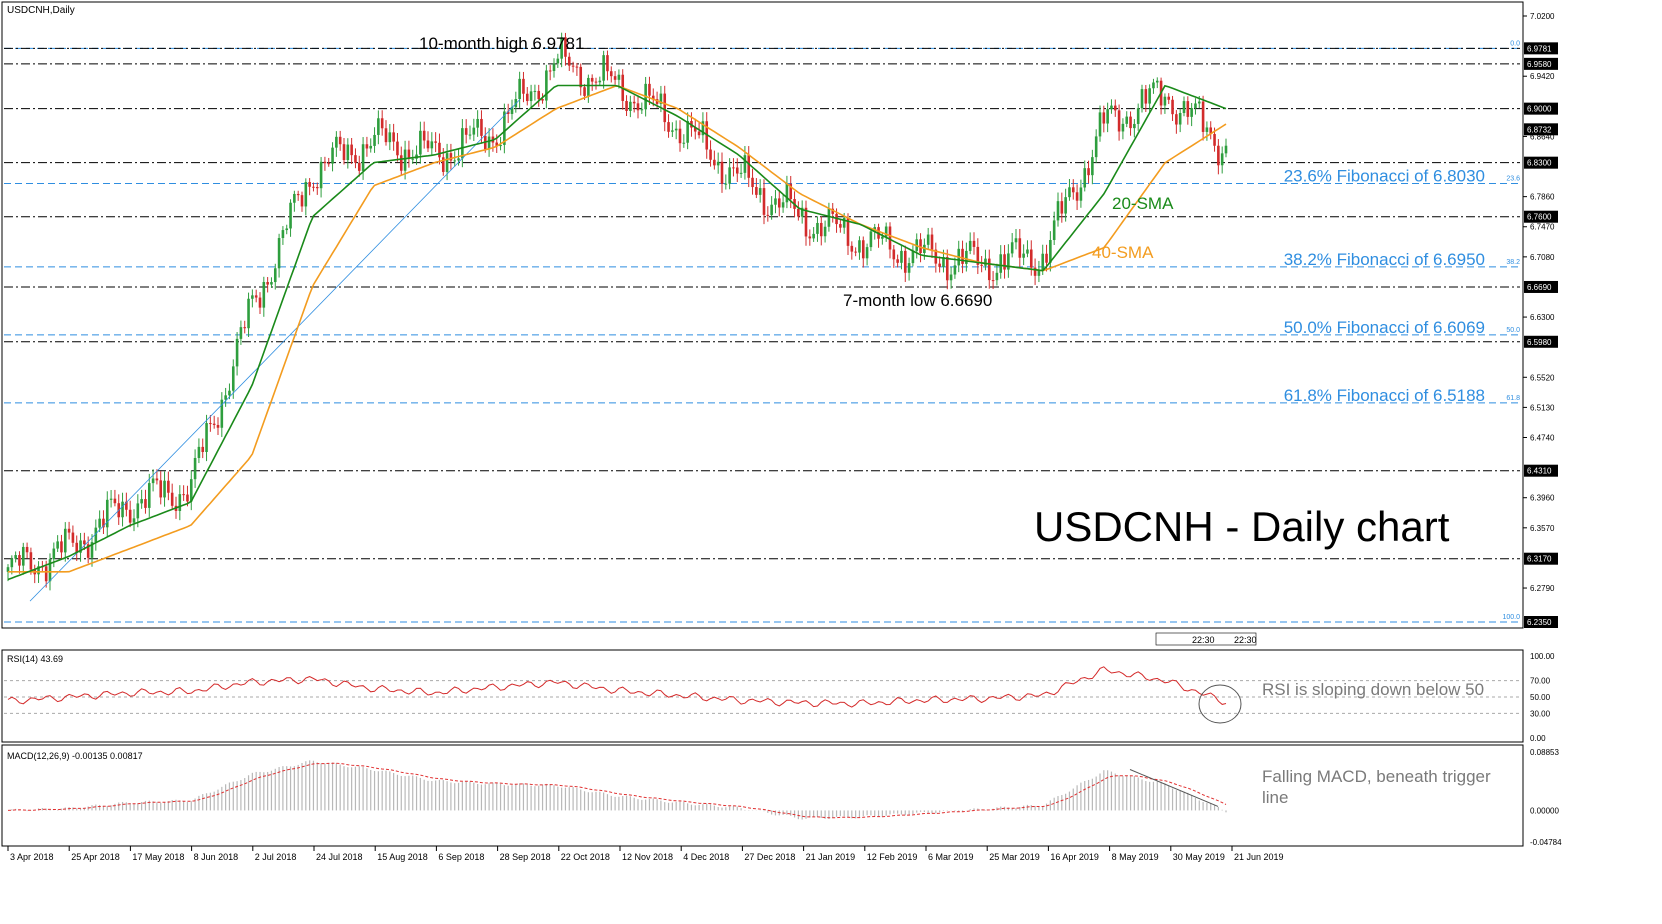 This screenshot has height=924, width=1662. What do you see at coordinates (1539, 217) in the screenshot?
I see `level-tag: 6.7600` at bounding box center [1539, 217].